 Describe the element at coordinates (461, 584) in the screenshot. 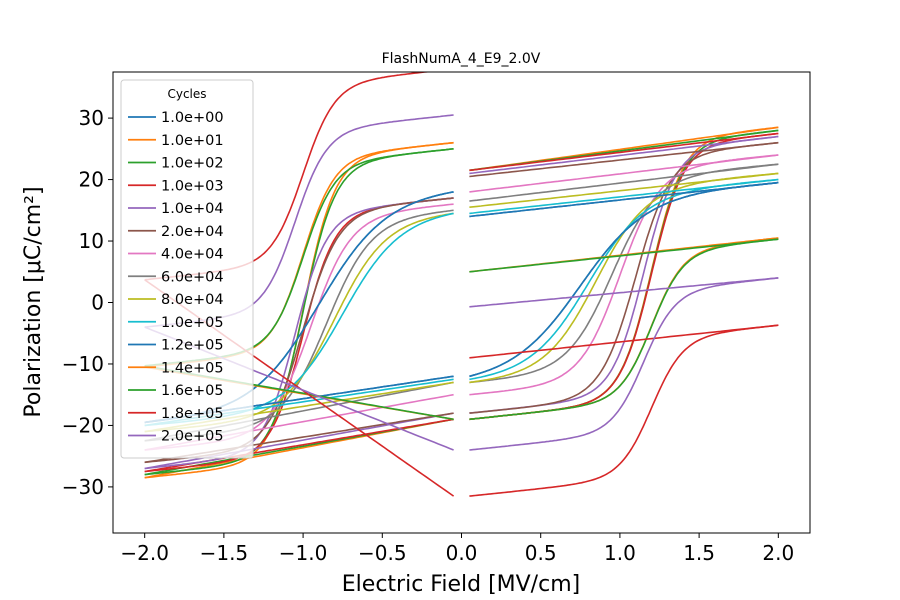

I see `x-axis-label: Electric Field [MV/cm]` at that location.